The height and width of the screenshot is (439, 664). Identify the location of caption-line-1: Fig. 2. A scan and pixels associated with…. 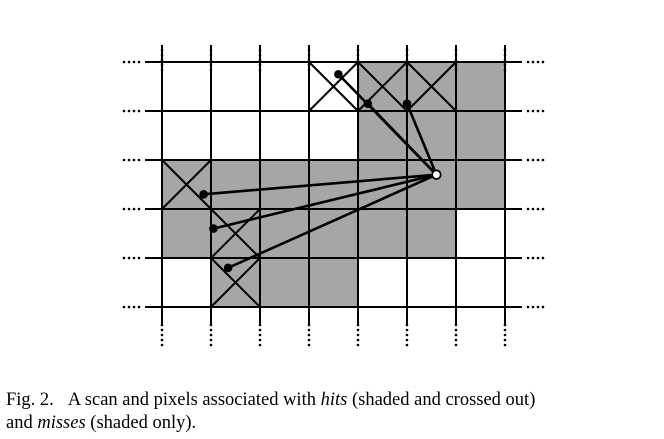
(333, 400).